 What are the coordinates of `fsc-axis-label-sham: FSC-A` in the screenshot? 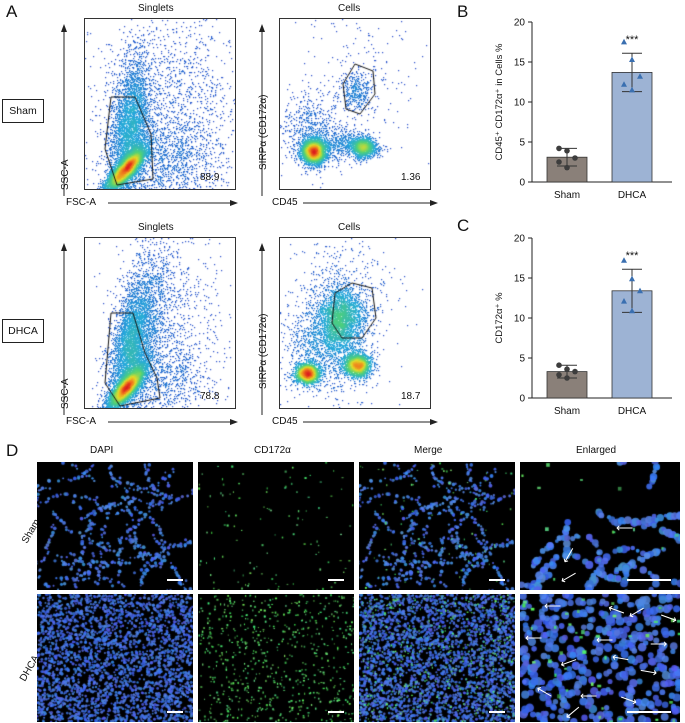 It's located at (81, 202).